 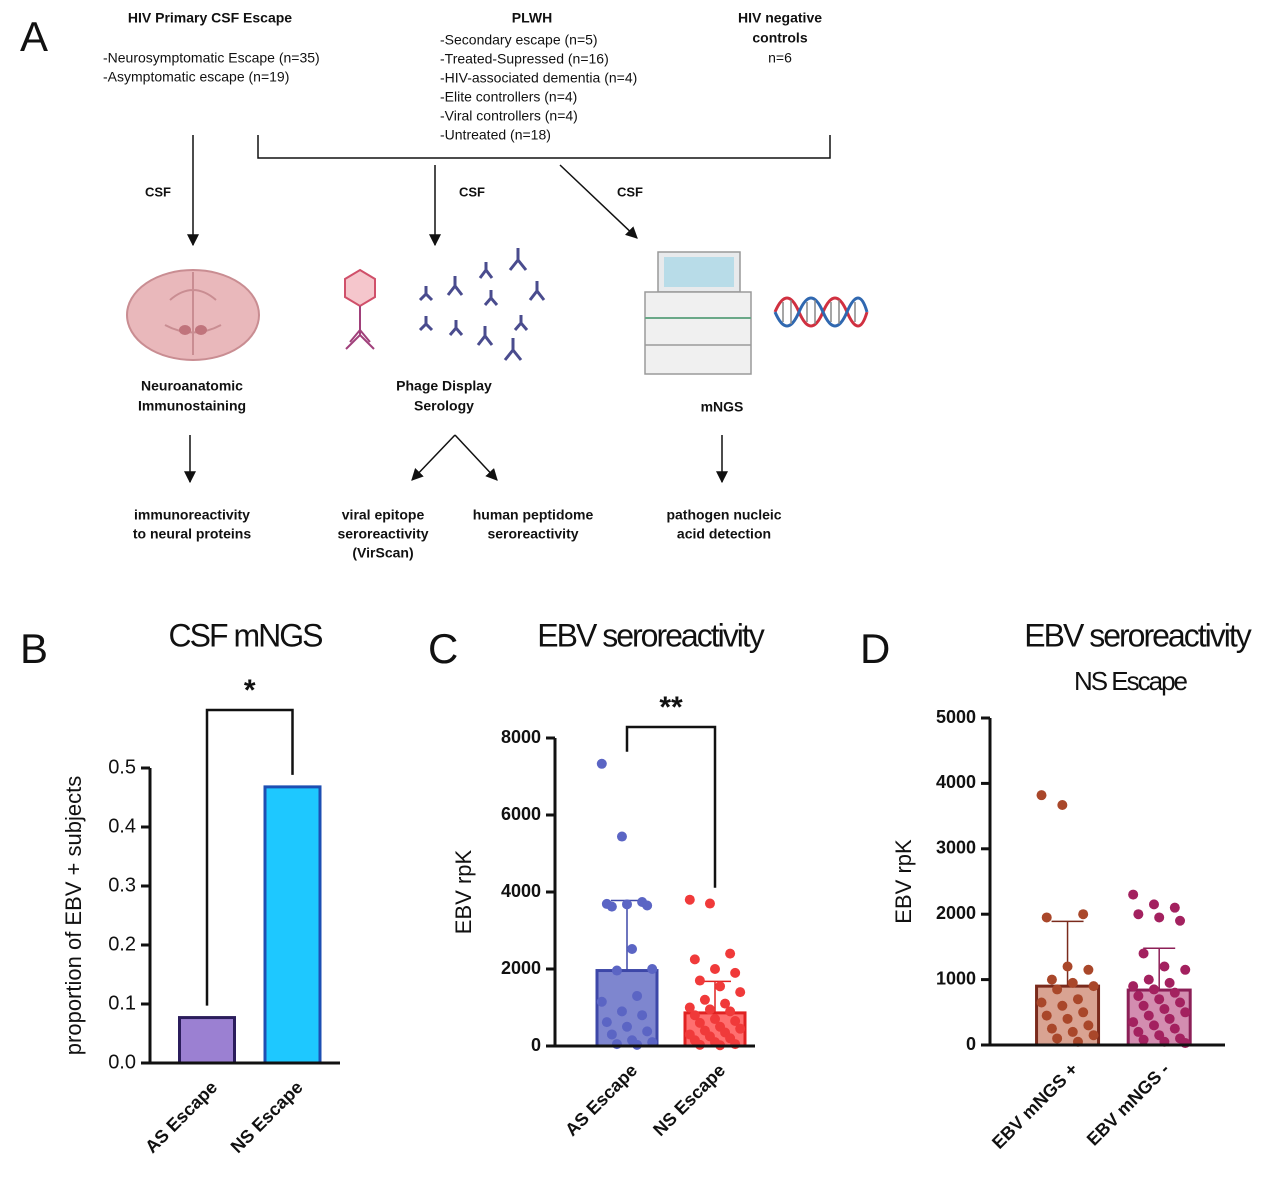 I want to click on y-tick-label: 0.4, so click(x=122, y=826).